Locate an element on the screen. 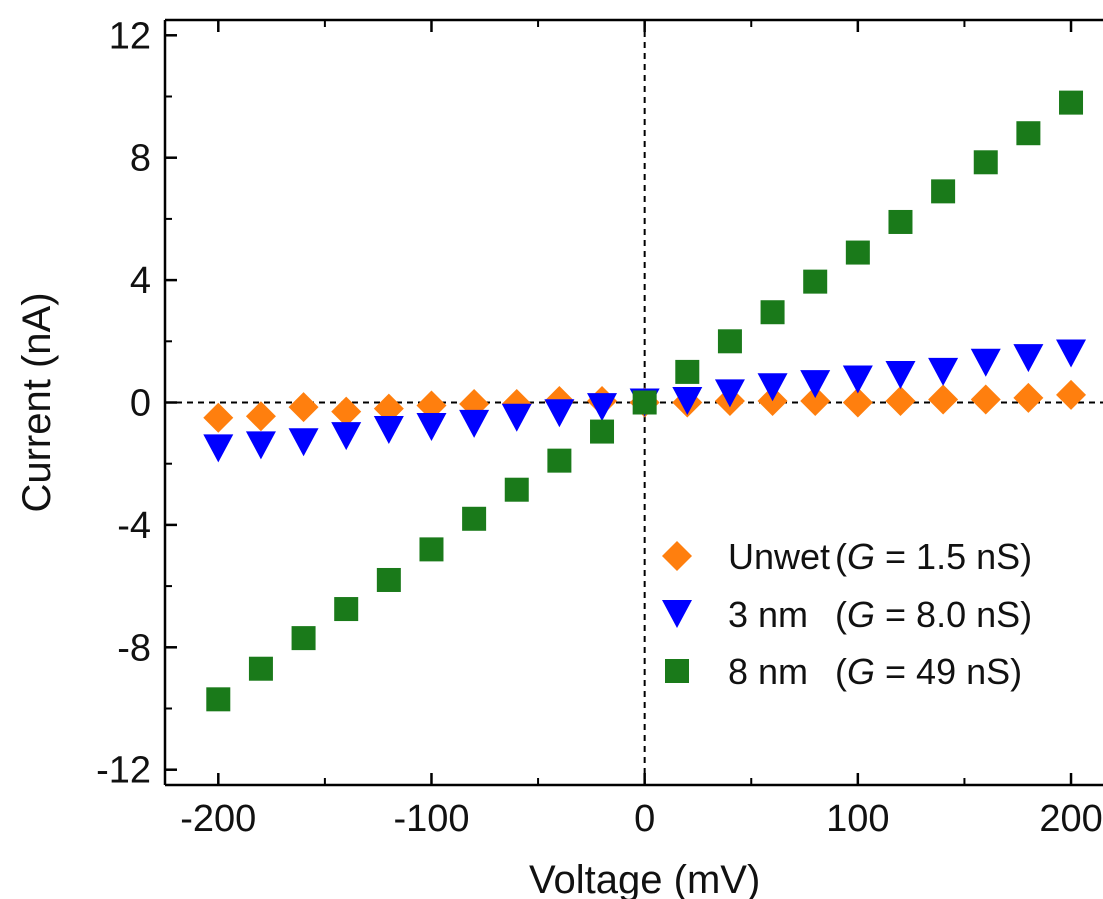 The width and height of the screenshot is (1103, 899). y-tick-label: 12 is located at coordinates (130, 36).